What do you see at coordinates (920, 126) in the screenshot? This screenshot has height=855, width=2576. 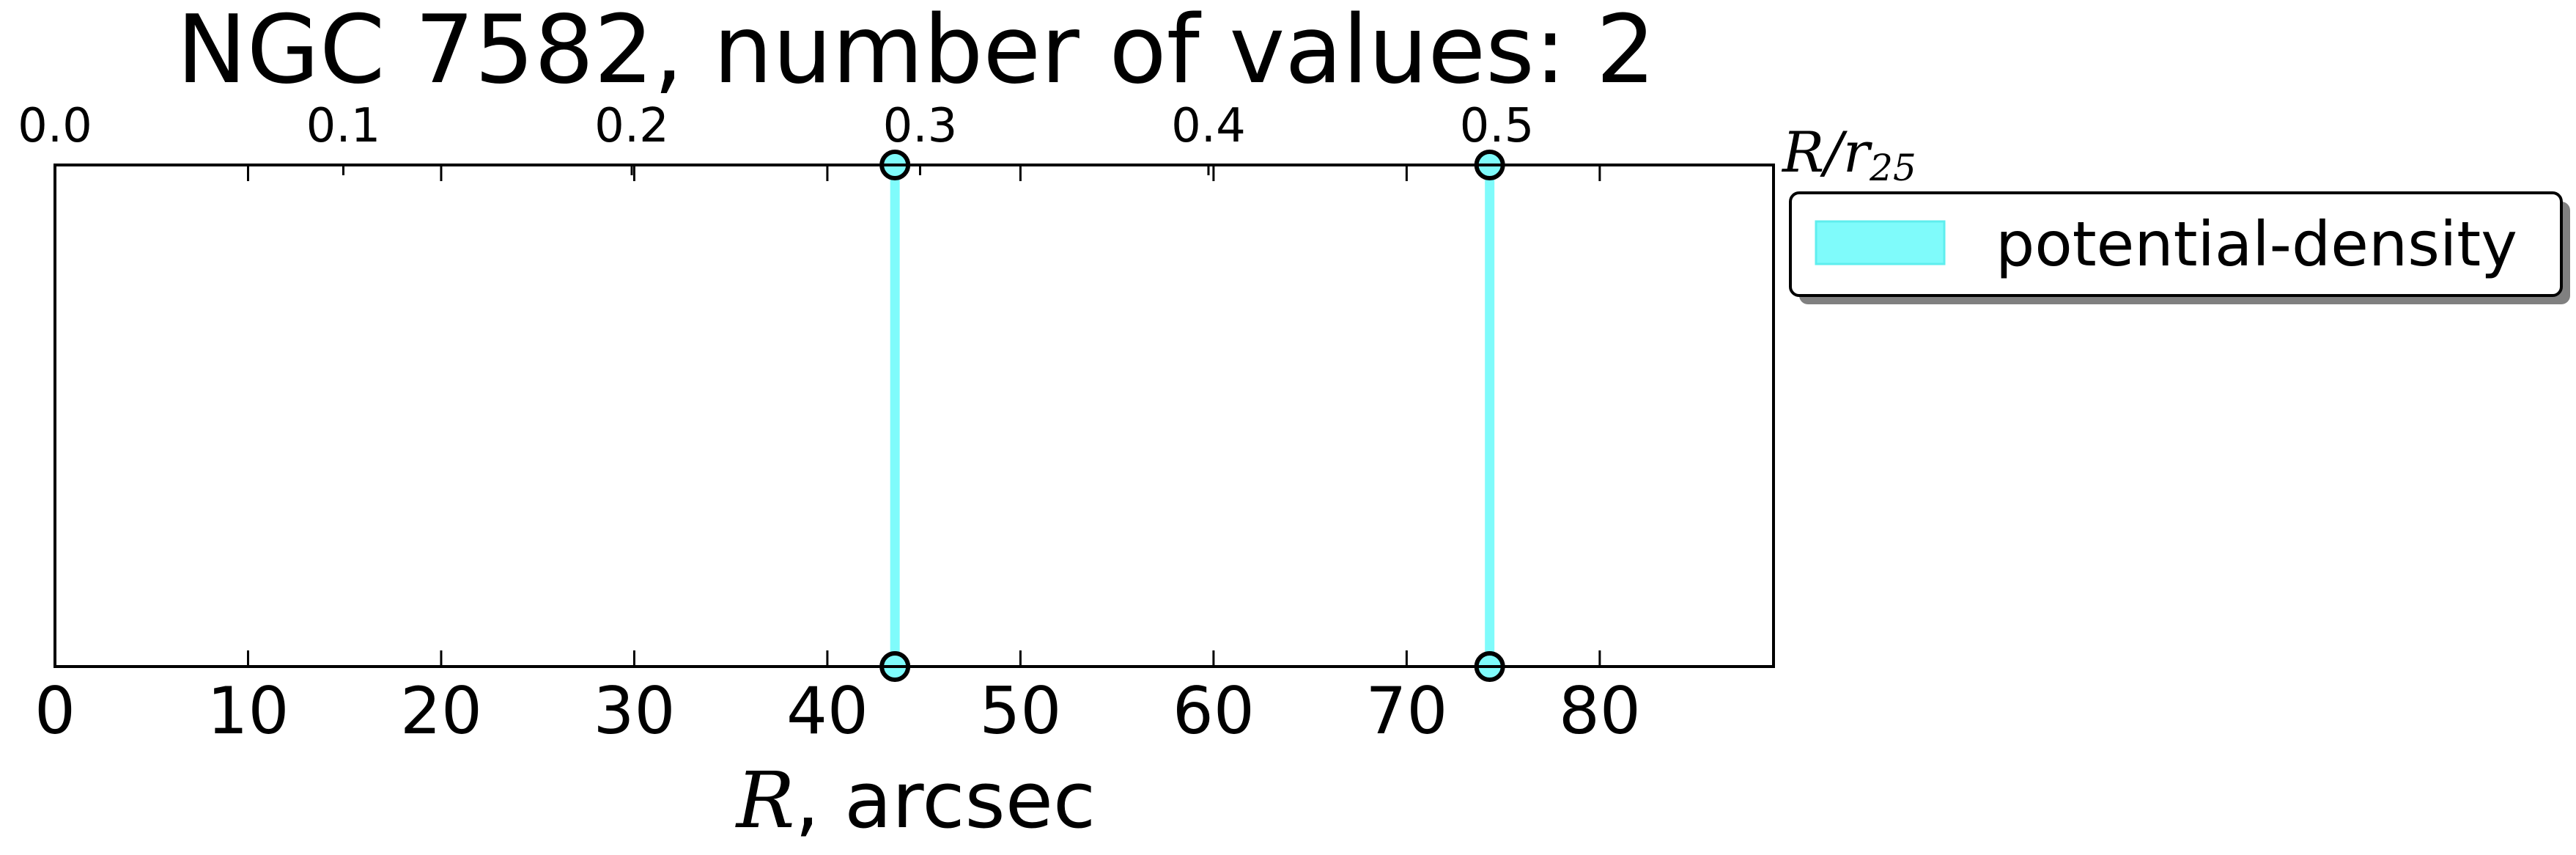 I see `secondary-x-tick-label: 0.3` at bounding box center [920, 126].